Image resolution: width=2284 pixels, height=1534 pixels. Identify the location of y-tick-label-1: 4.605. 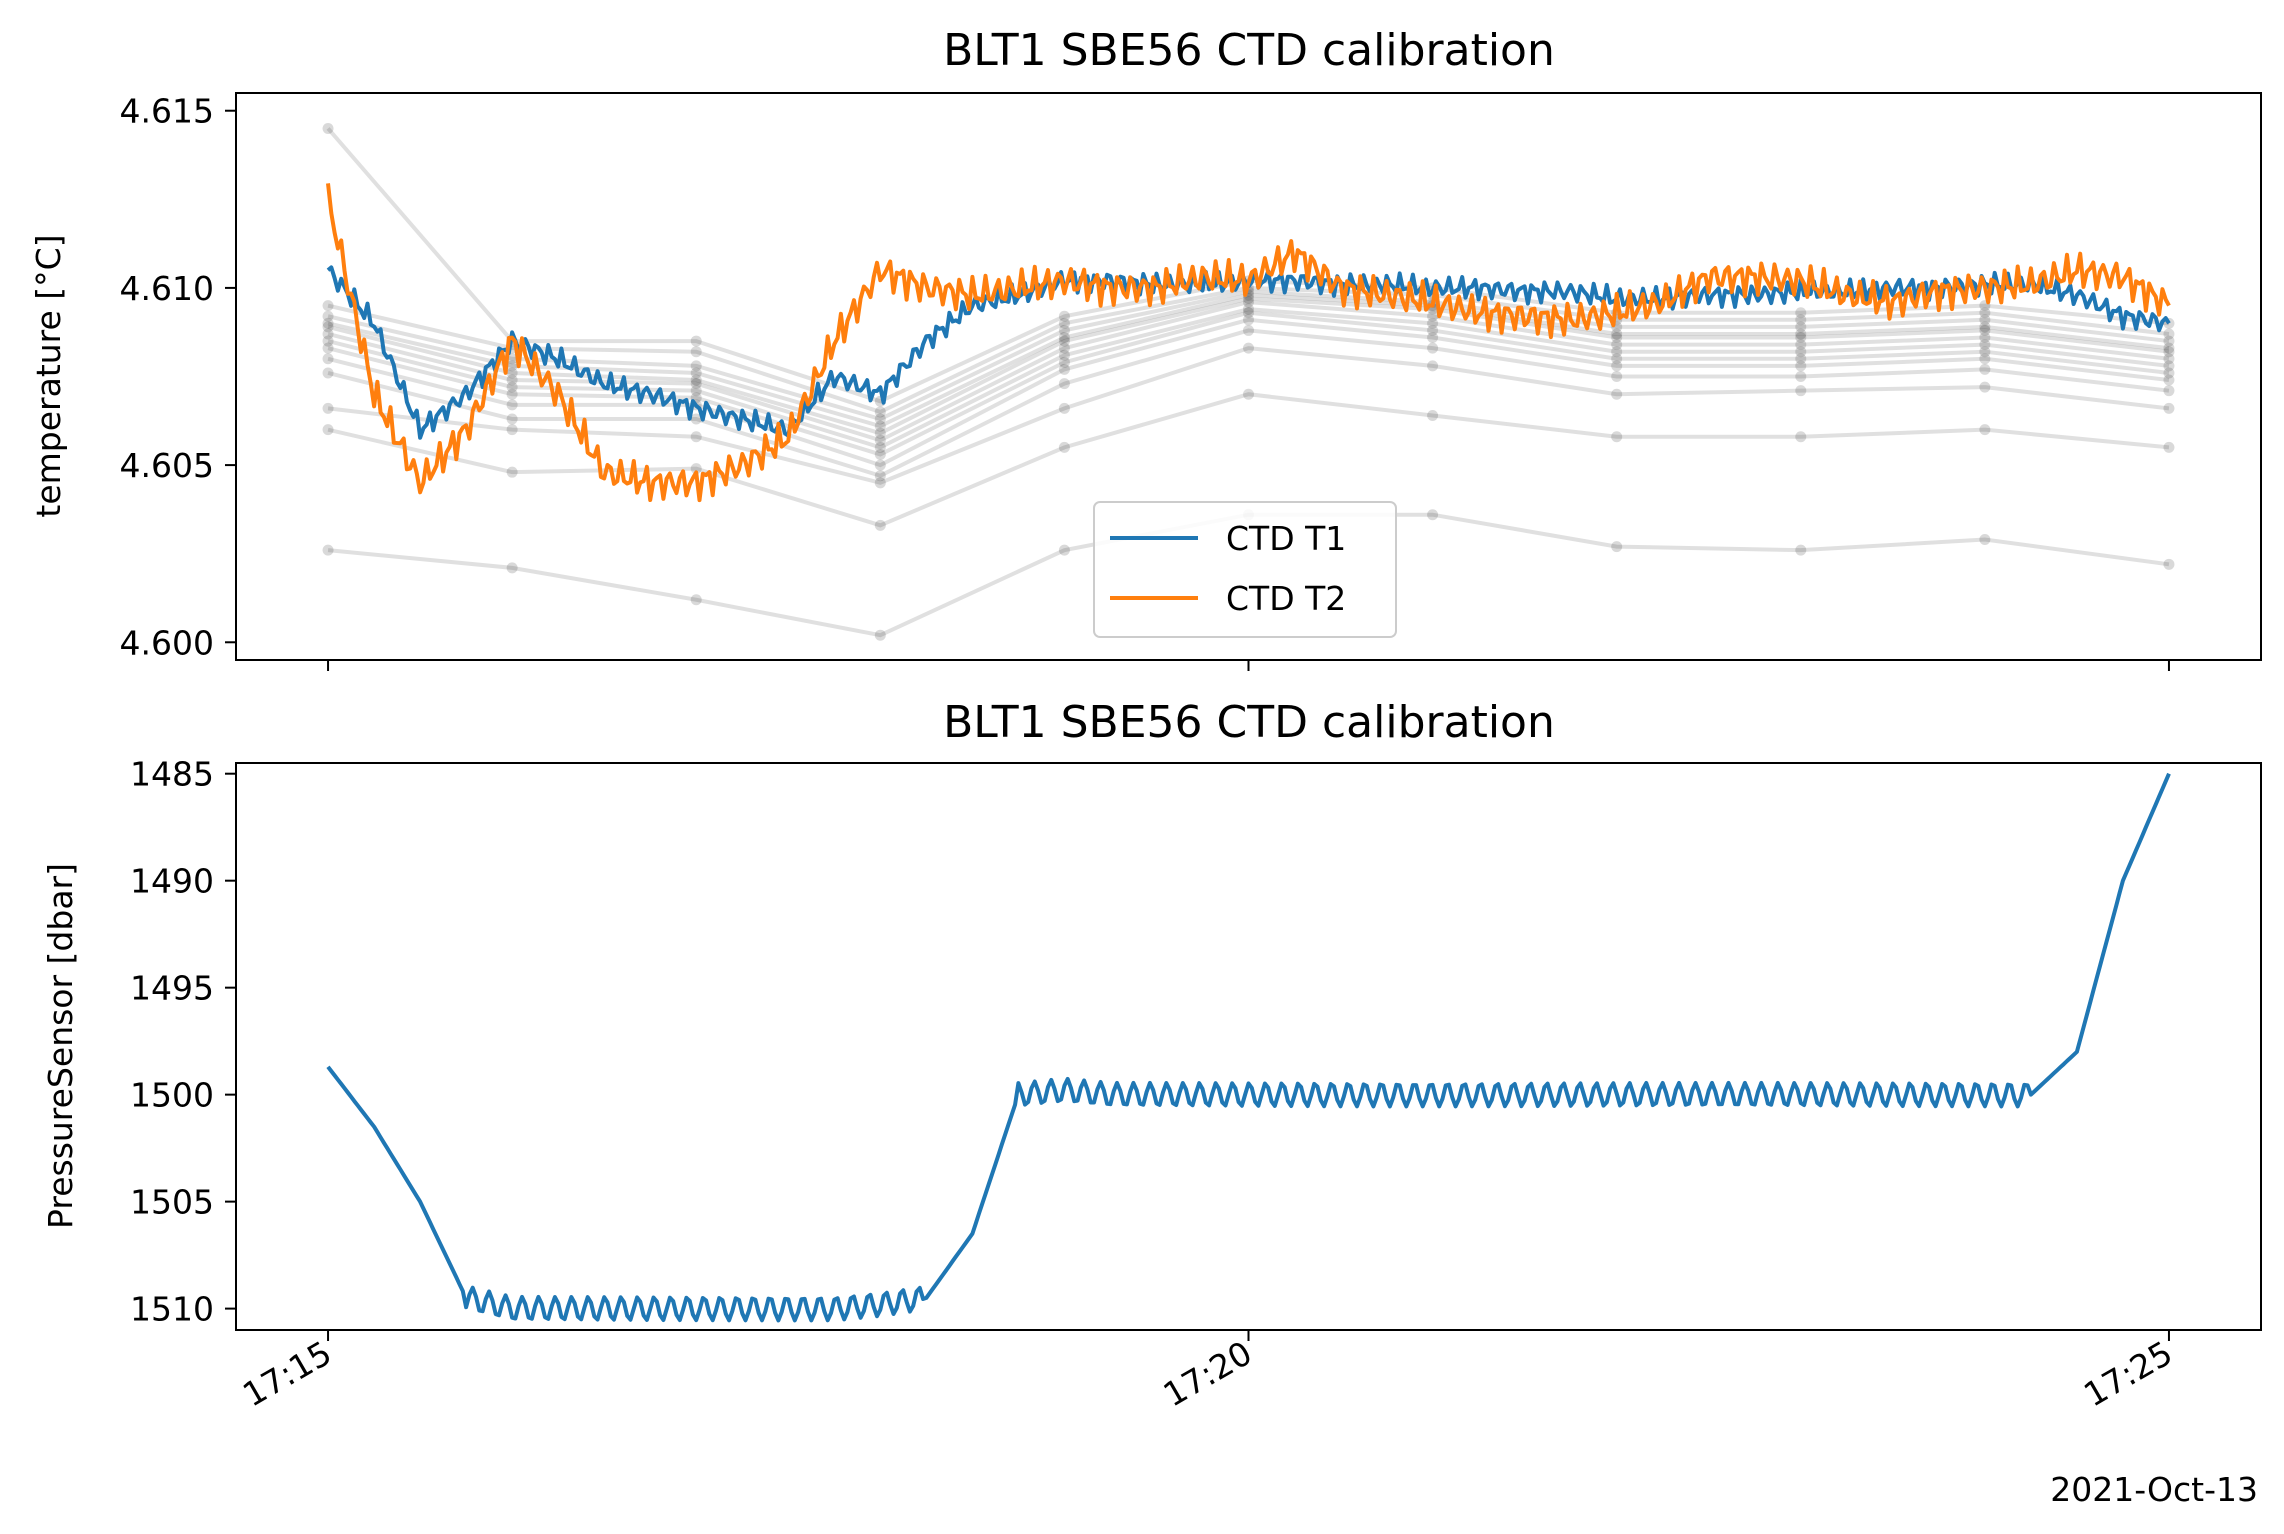
(167, 465).